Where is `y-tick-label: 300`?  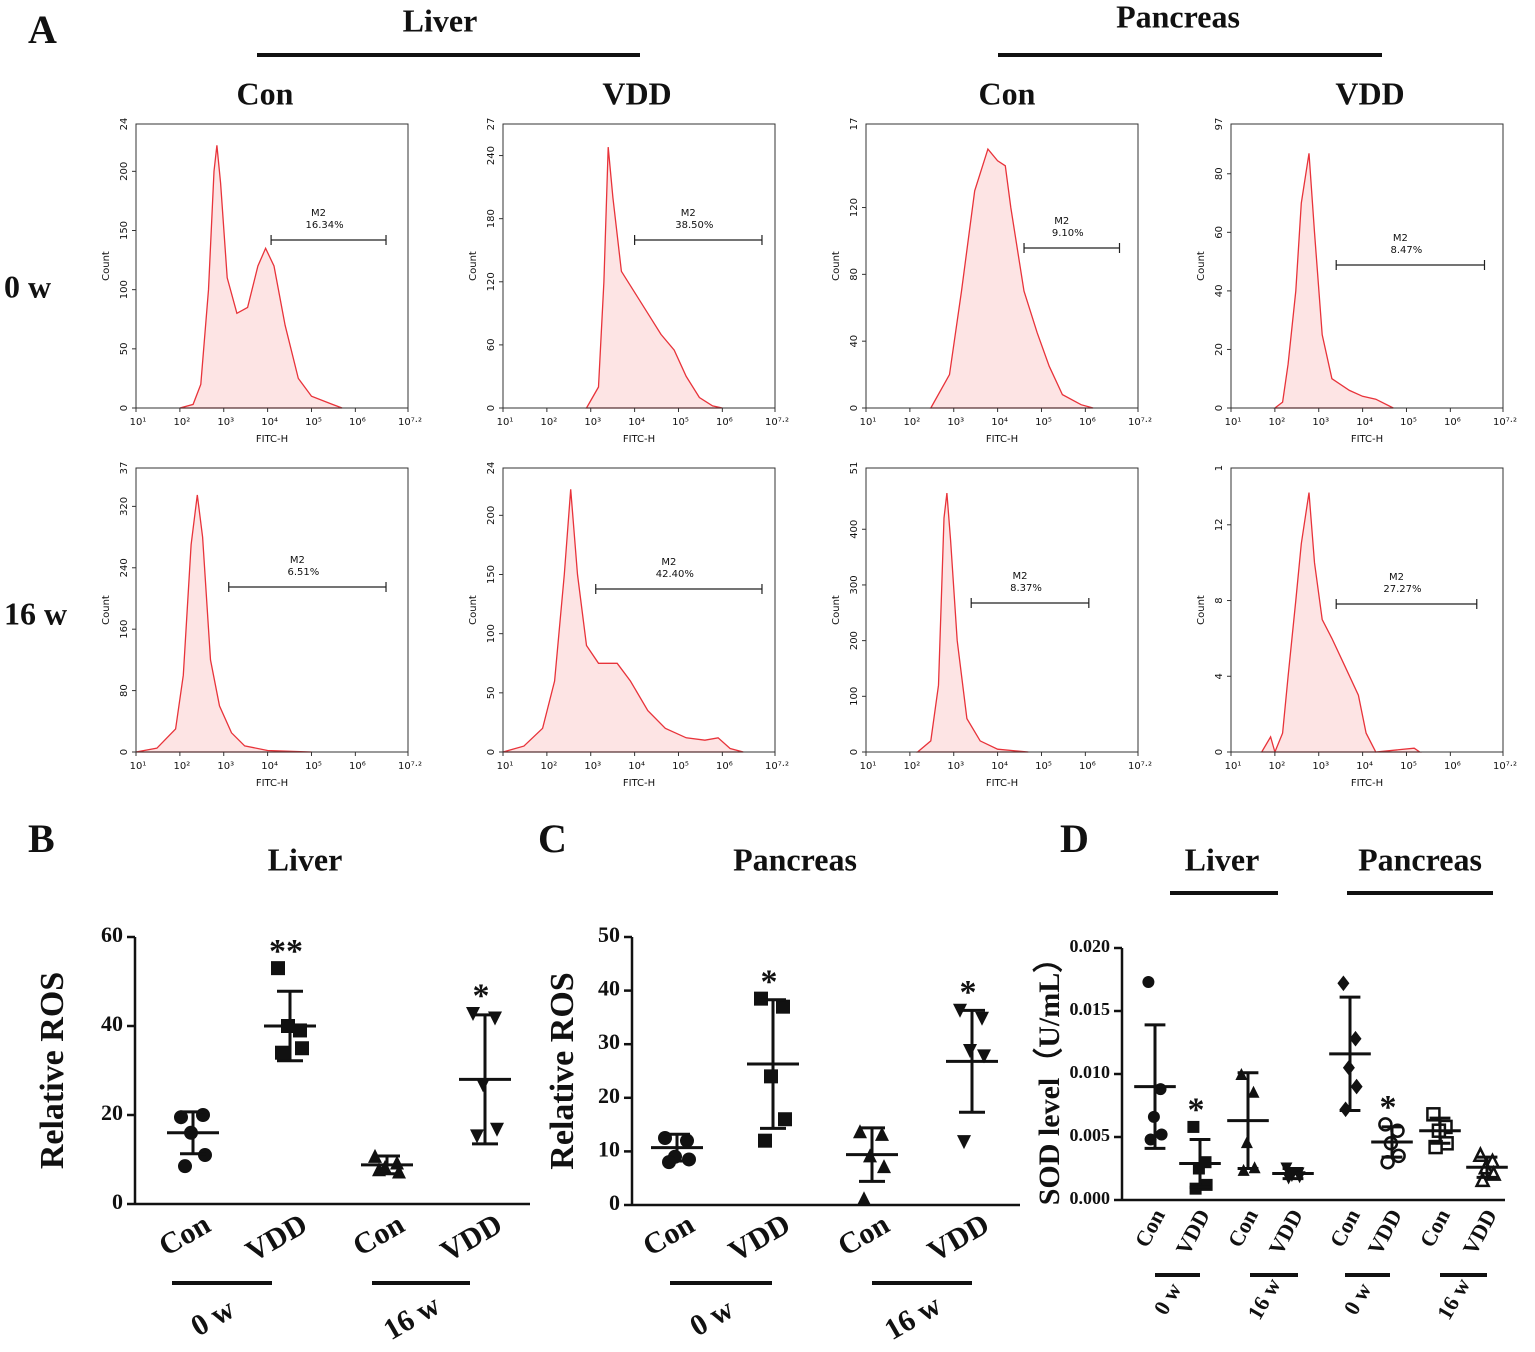
y-tick-label: 300 is located at coordinates (854, 584).